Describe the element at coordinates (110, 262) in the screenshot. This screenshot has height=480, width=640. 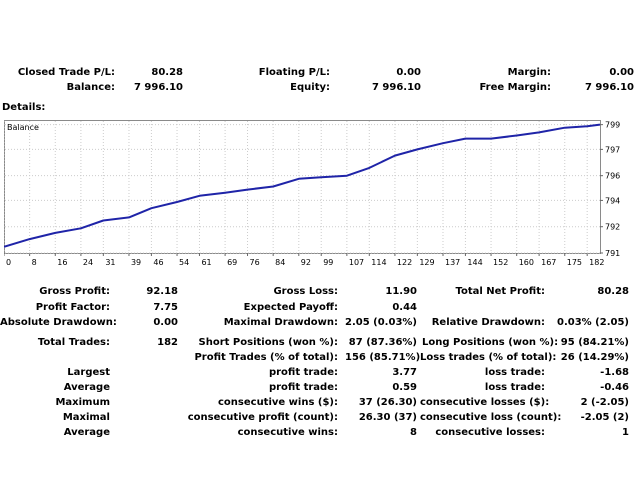
I see `chart-x-tick-label: 31` at that location.